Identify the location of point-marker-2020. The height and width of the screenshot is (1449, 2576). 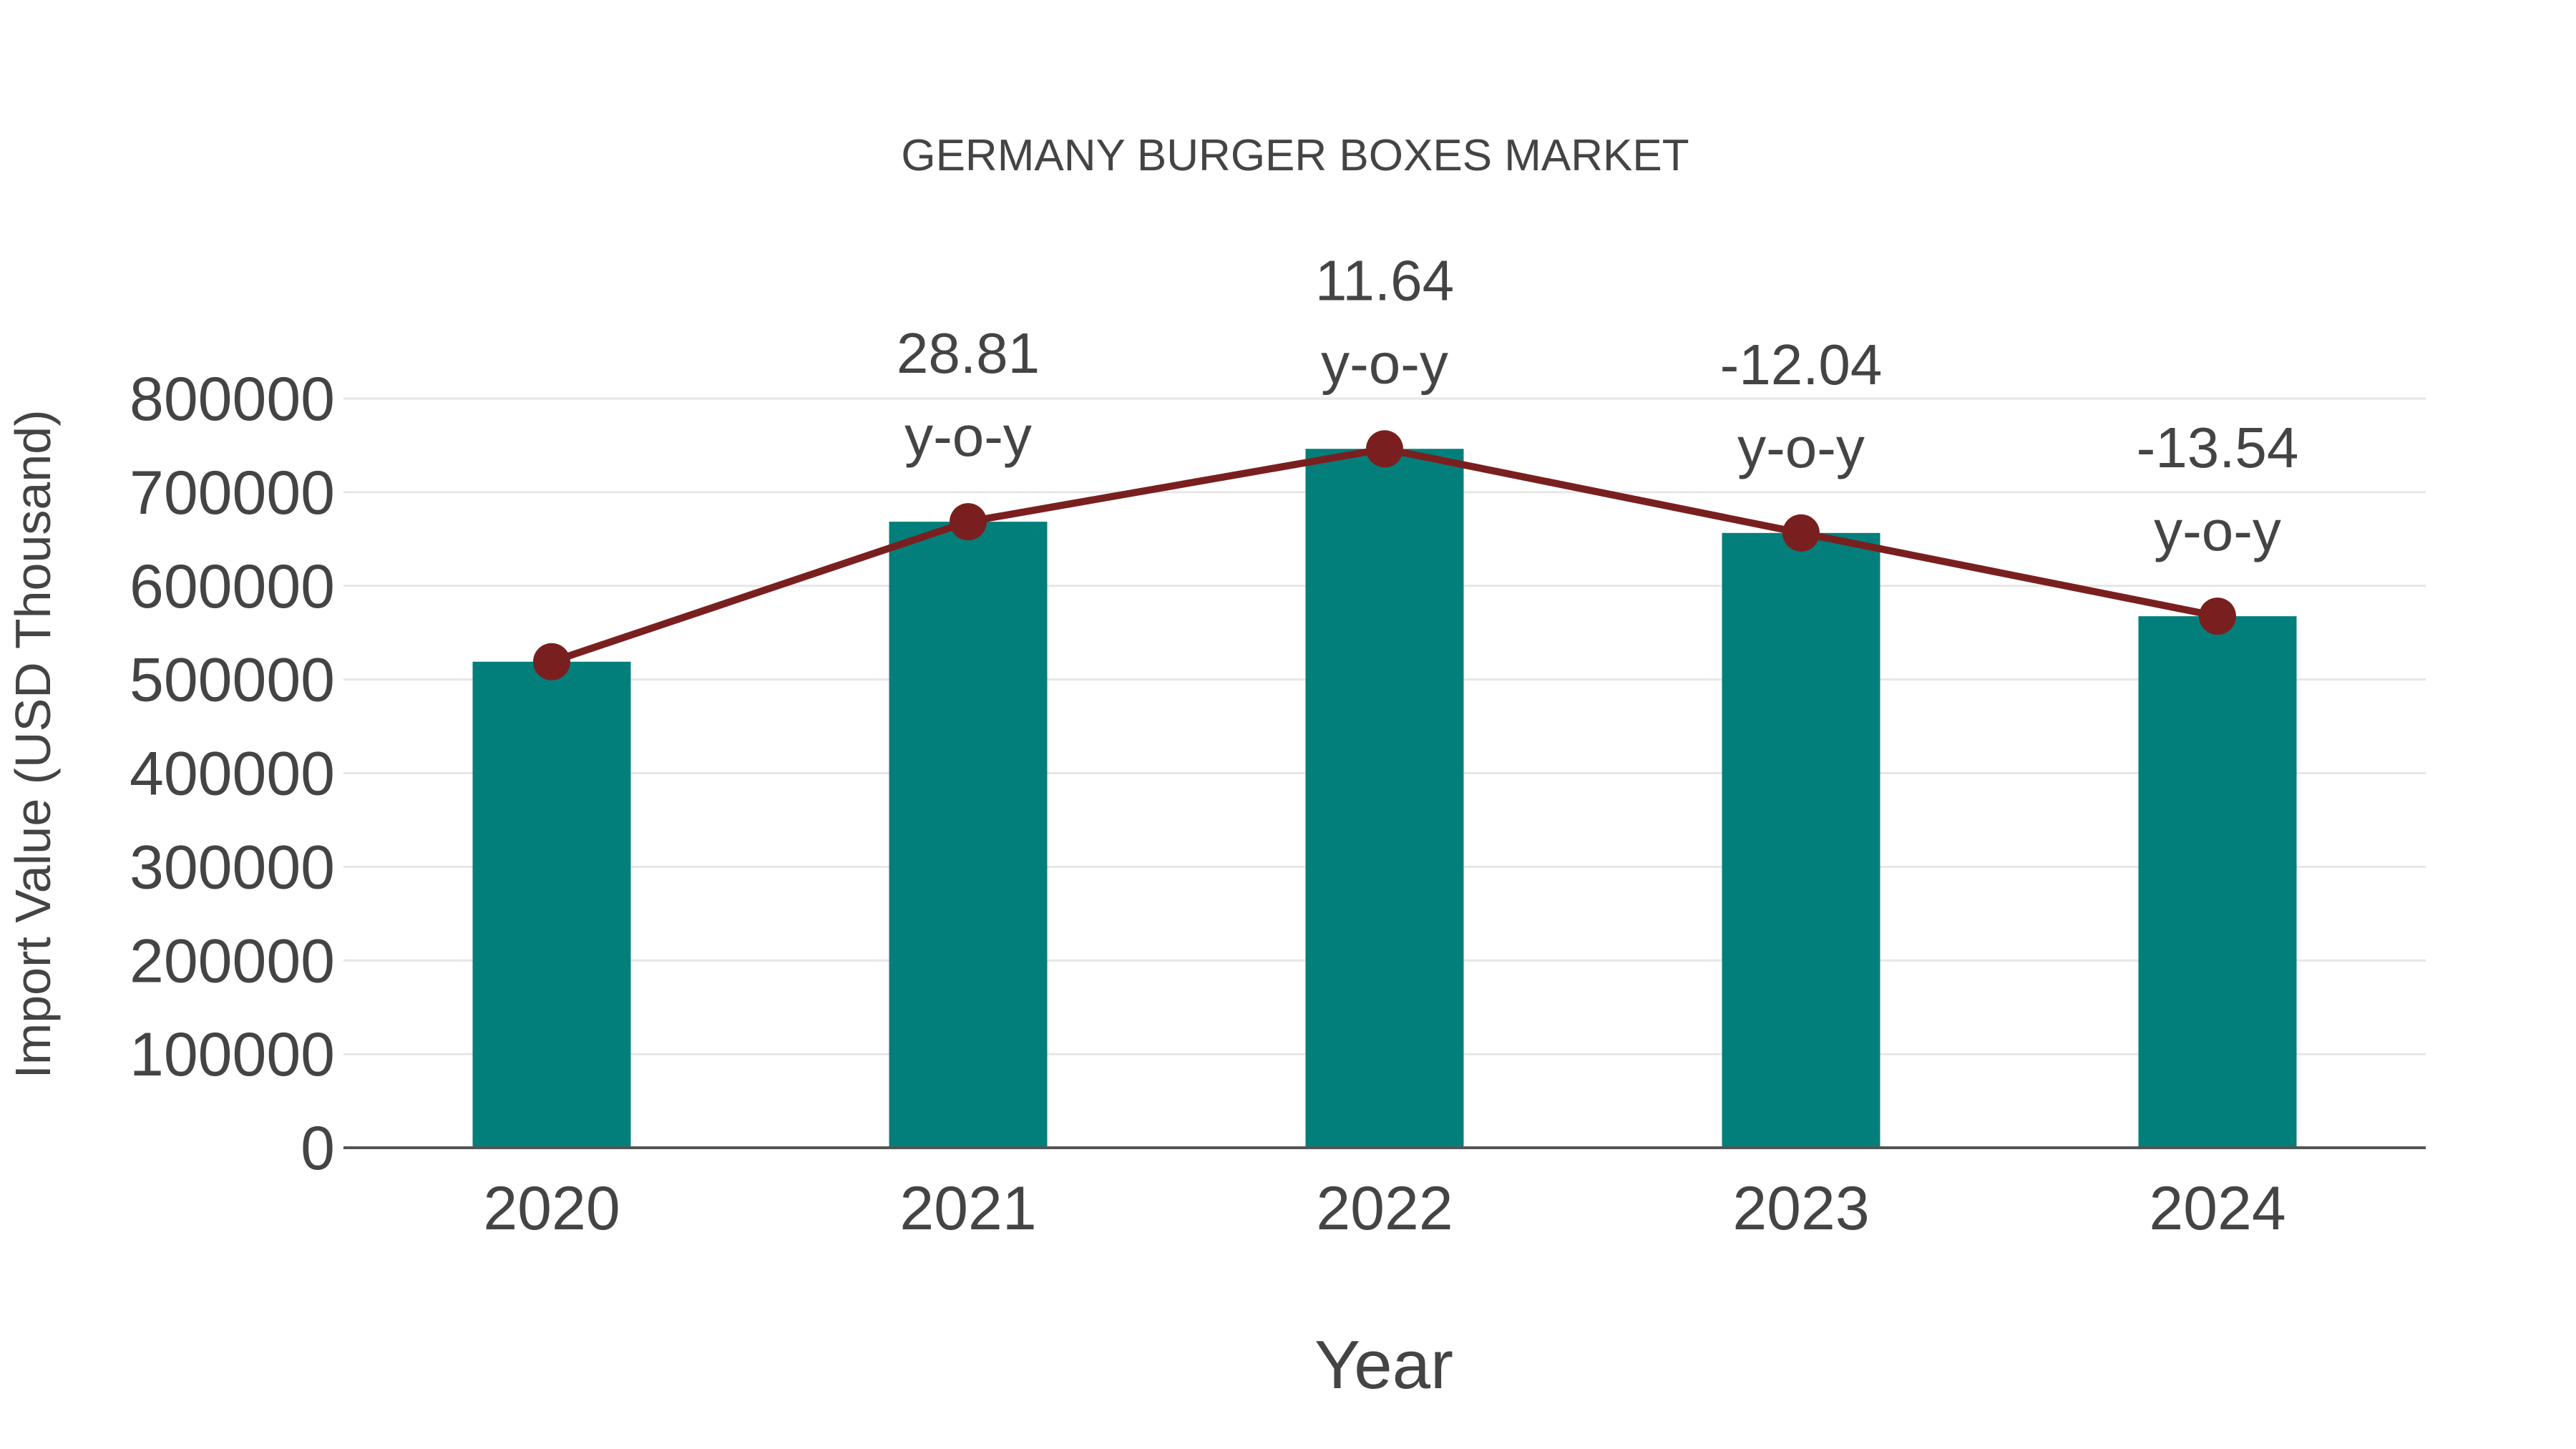
(551, 661).